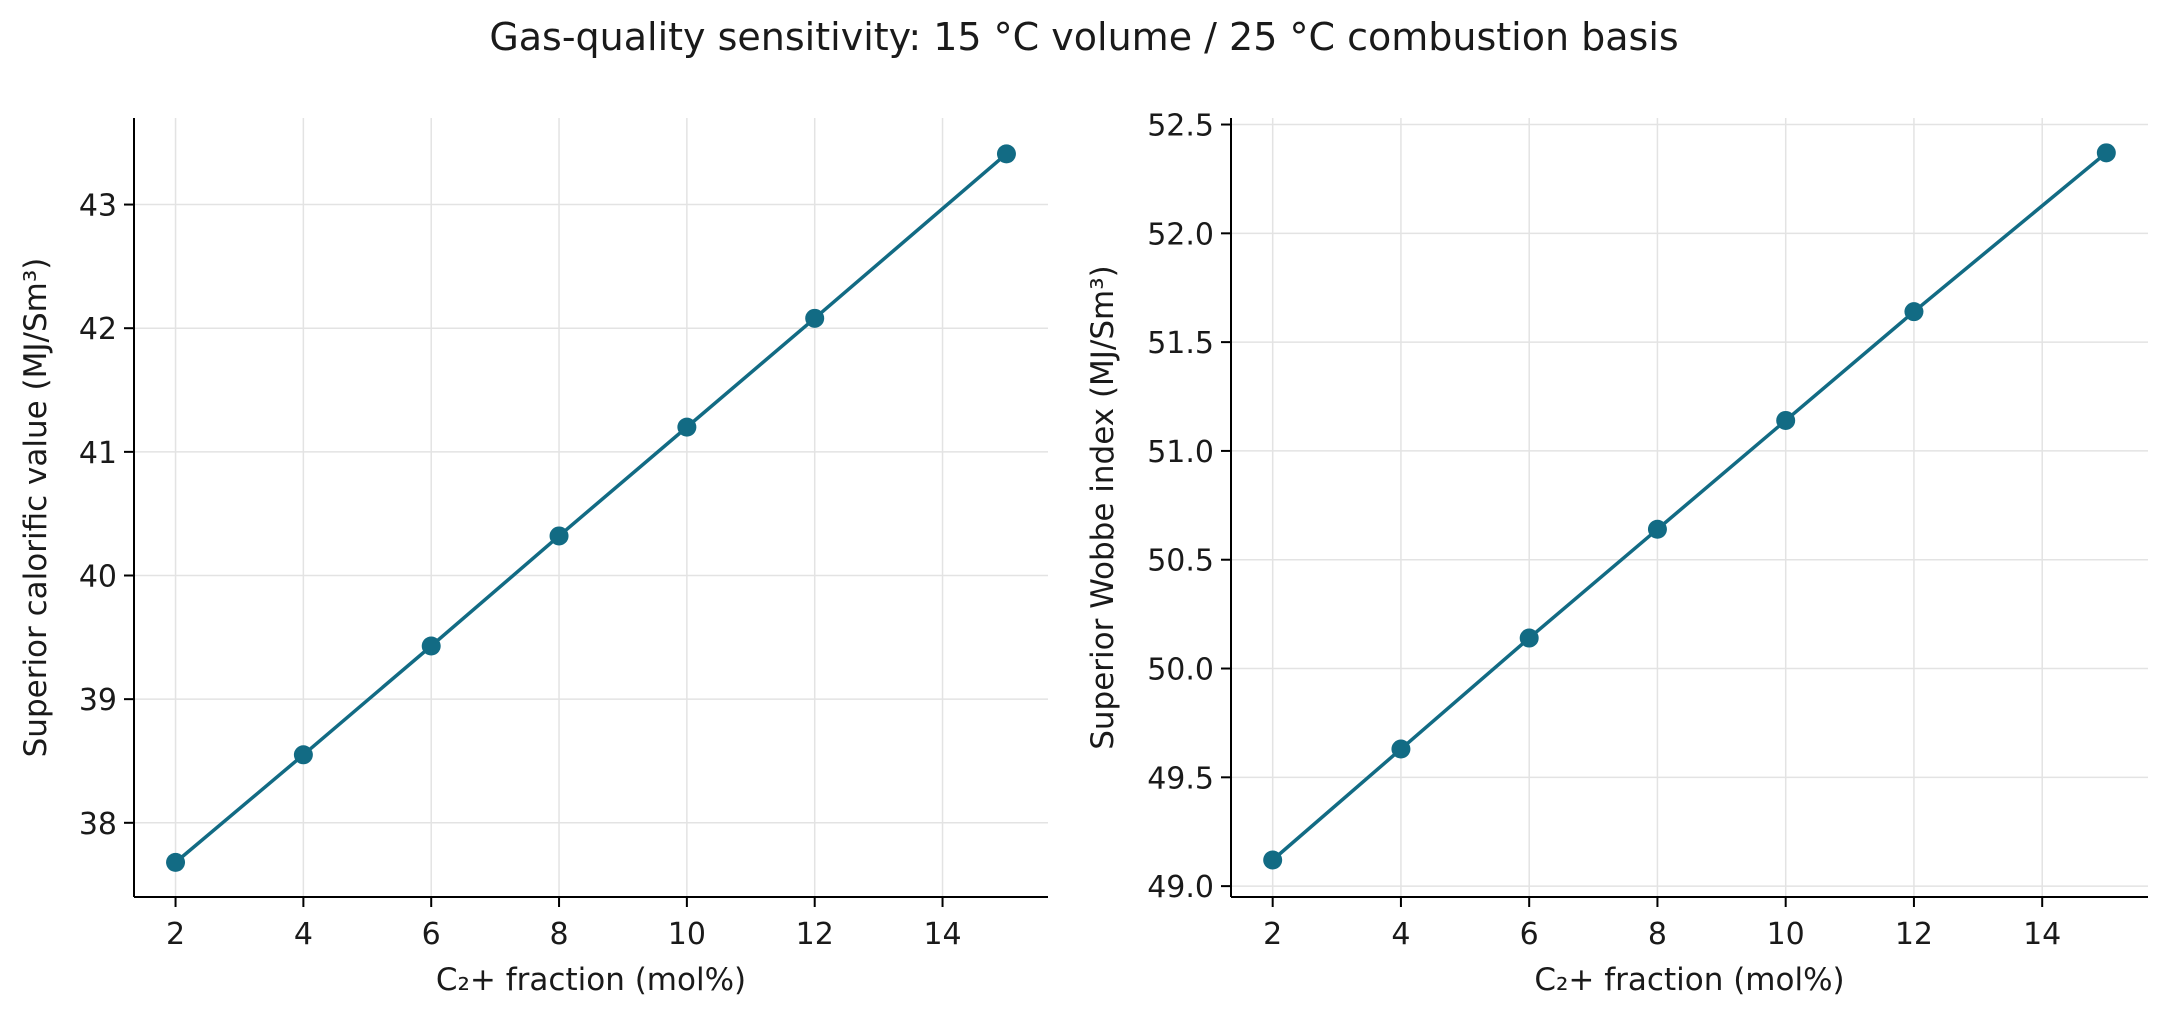  I want to click on wobbe-y-tick-label: 51.5, so click(1180, 343).